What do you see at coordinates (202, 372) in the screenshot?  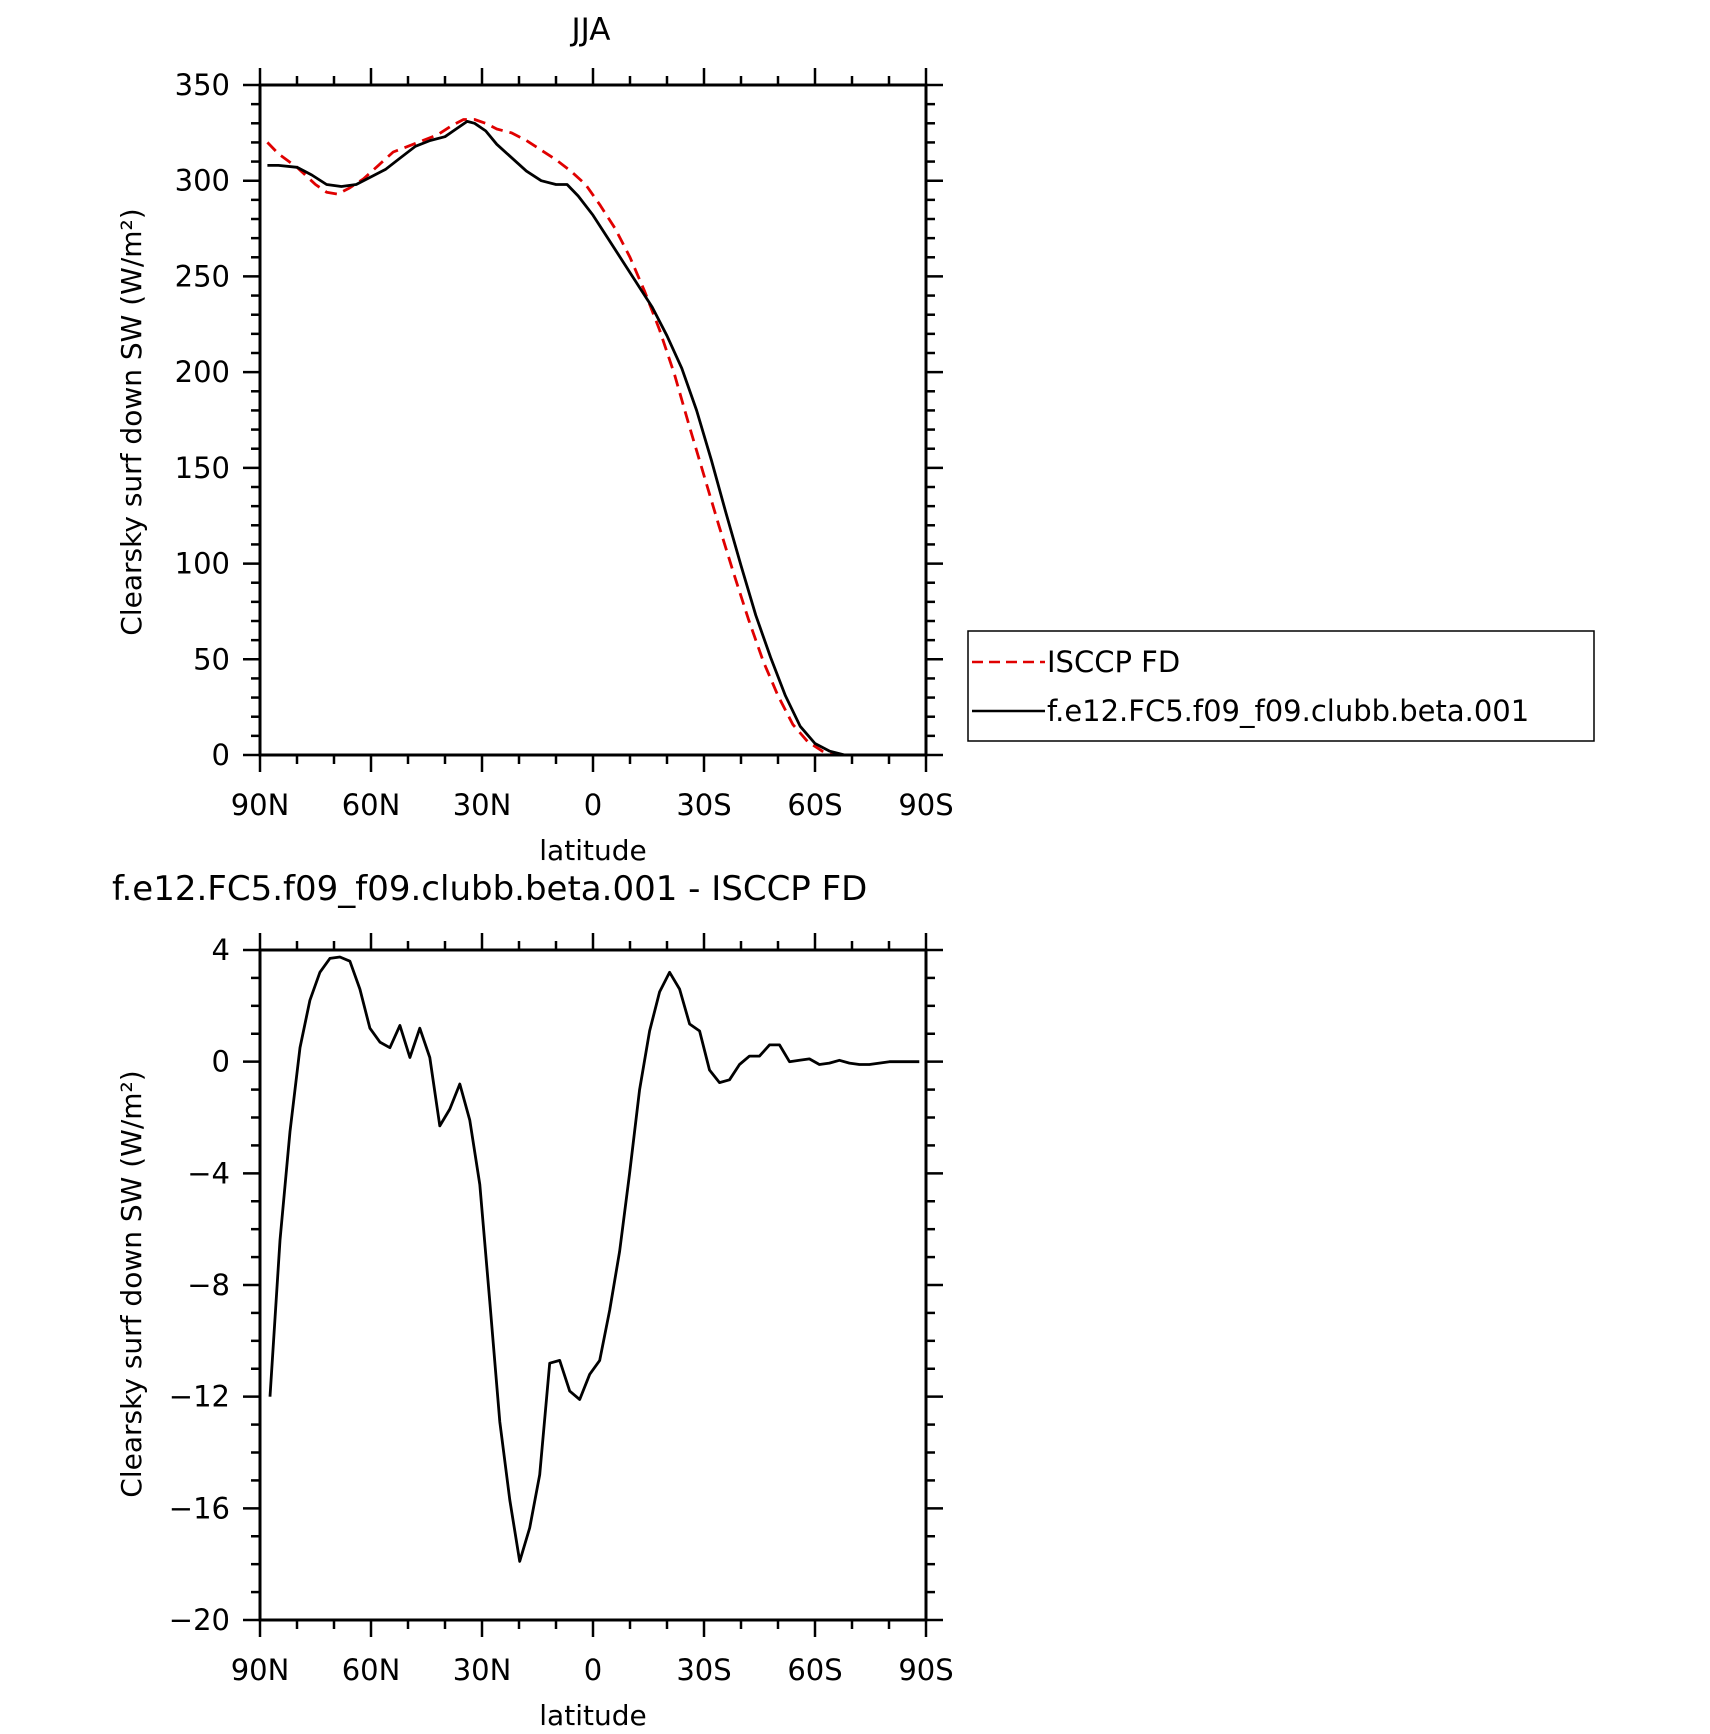 I see `y-tick-label: 200` at bounding box center [202, 372].